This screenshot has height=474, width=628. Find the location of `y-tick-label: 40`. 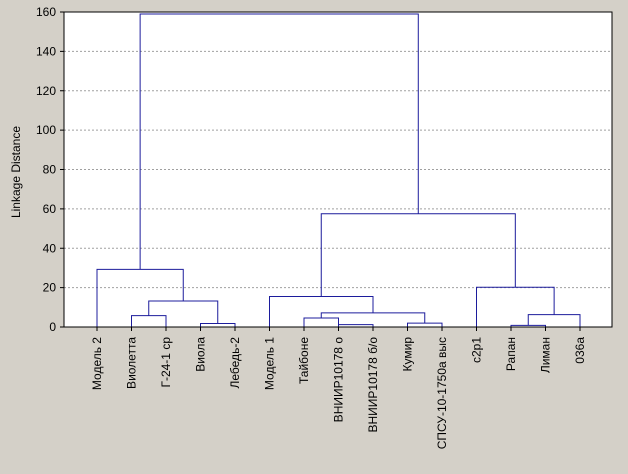

y-tick-label: 40 is located at coordinates (50, 248).